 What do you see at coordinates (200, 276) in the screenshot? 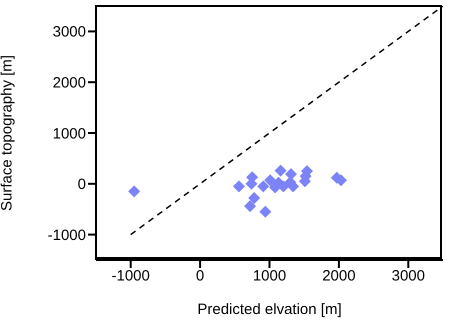
I see `x-tick-label: 0` at bounding box center [200, 276].